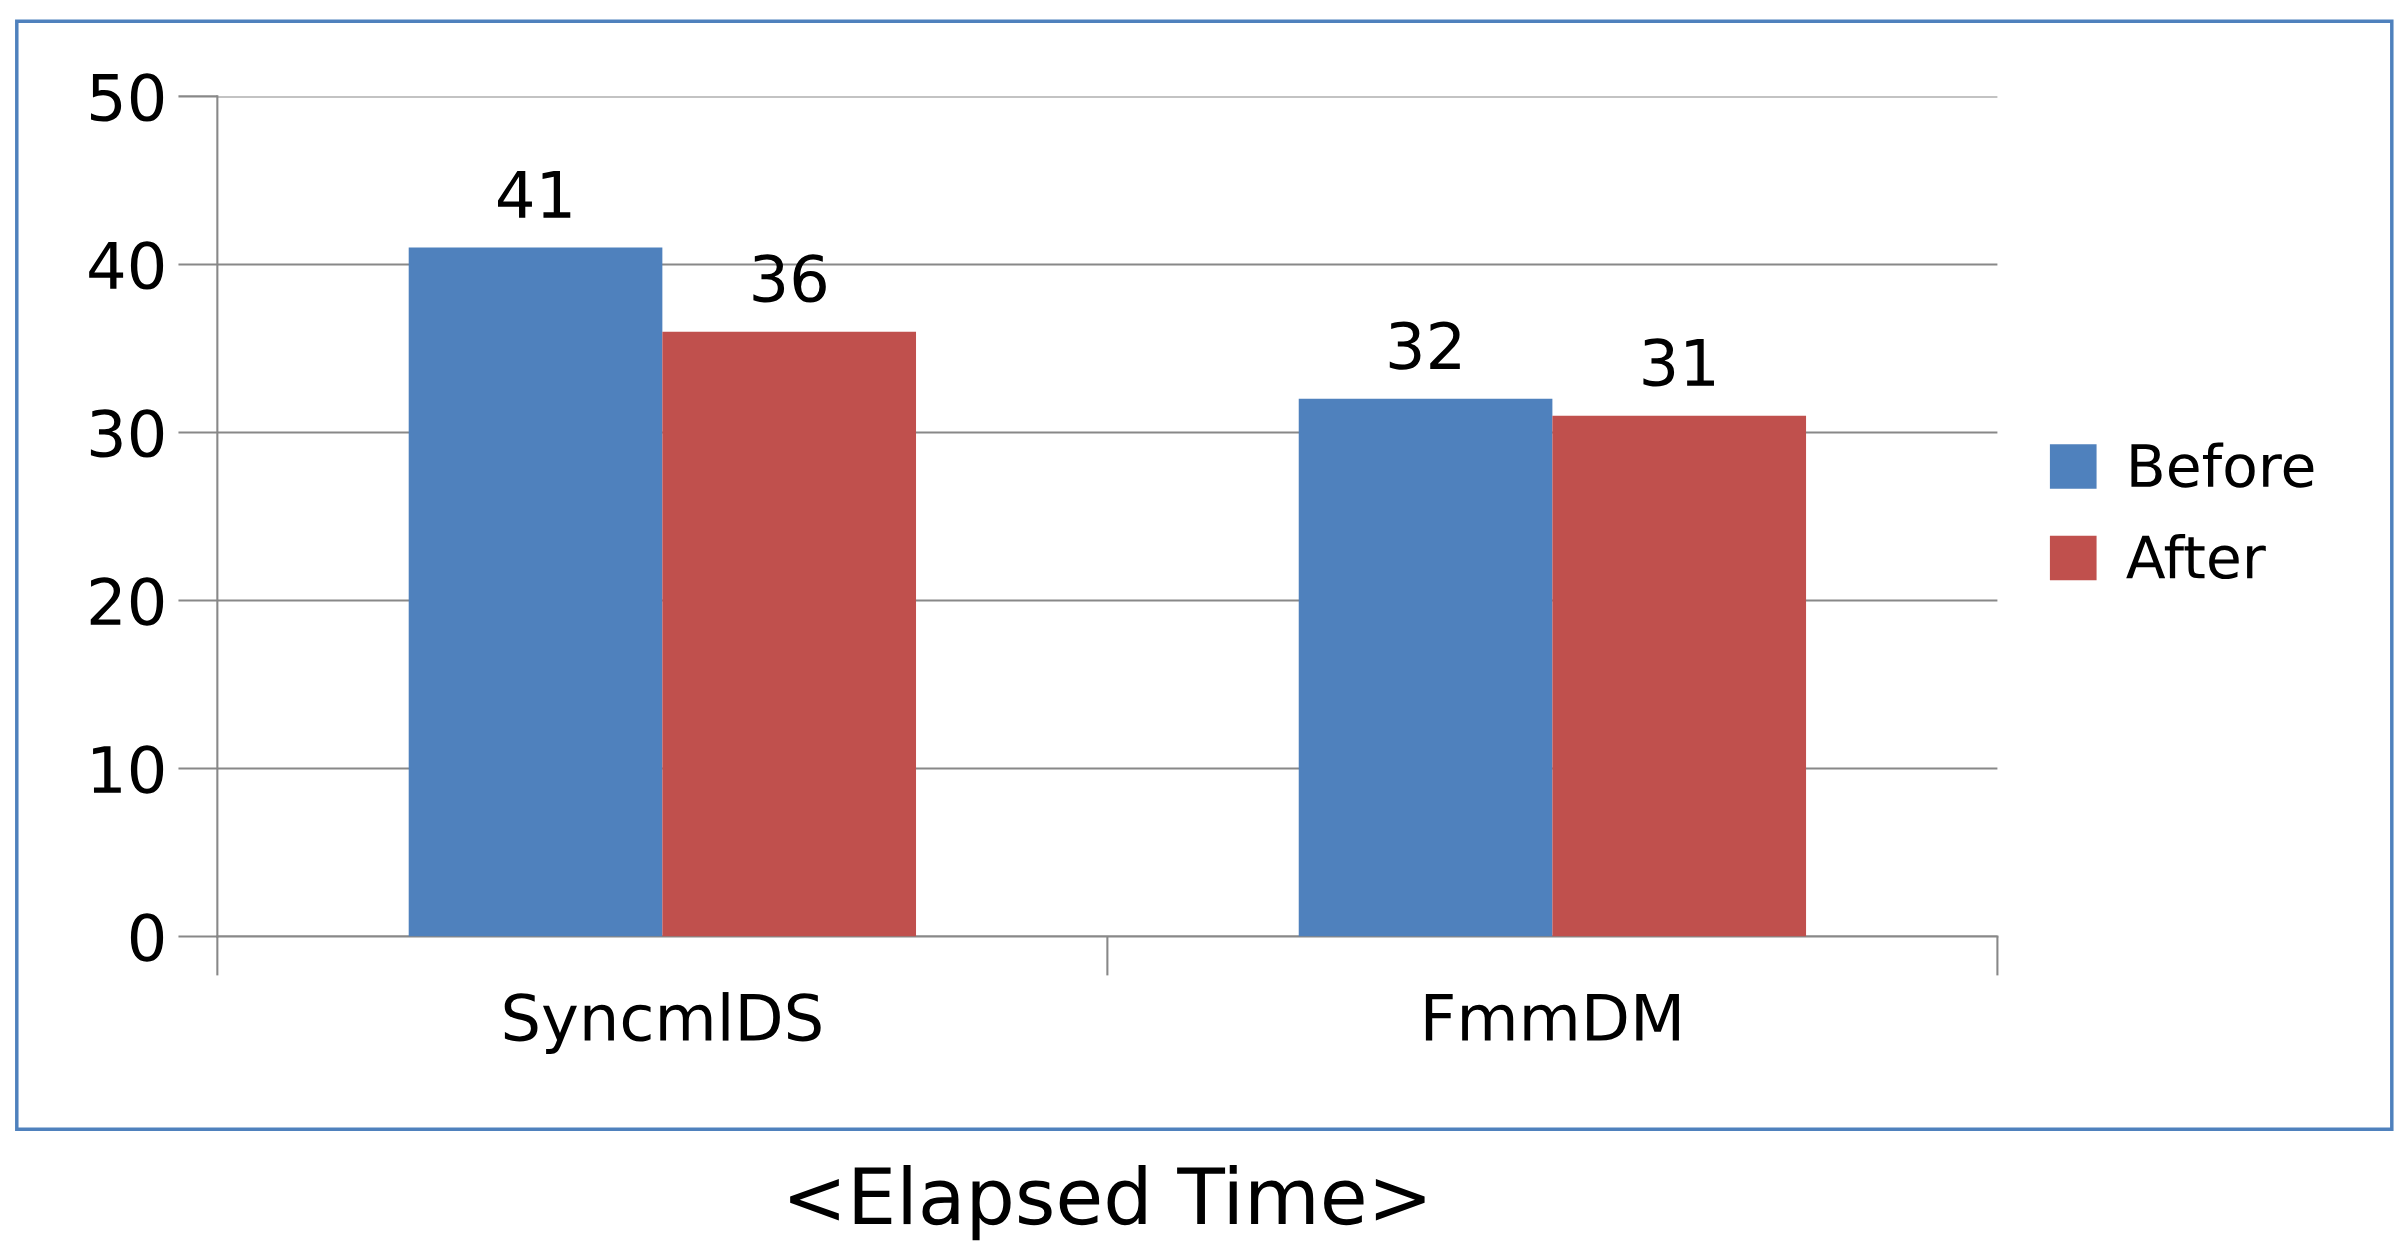 Image resolution: width=2399 pixels, height=1252 pixels. Describe the element at coordinates (1678, 362) in the screenshot. I see `data-label: 31` at that location.